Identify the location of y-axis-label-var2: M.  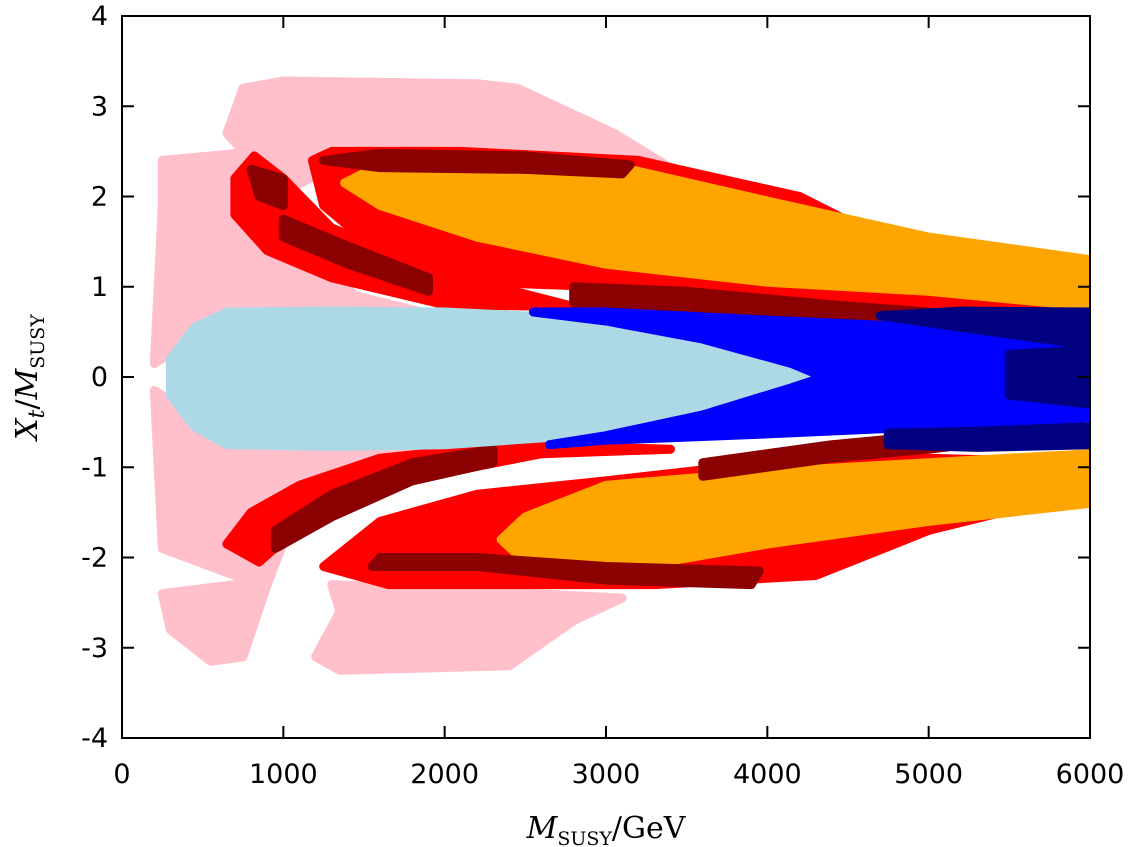
(27, 384).